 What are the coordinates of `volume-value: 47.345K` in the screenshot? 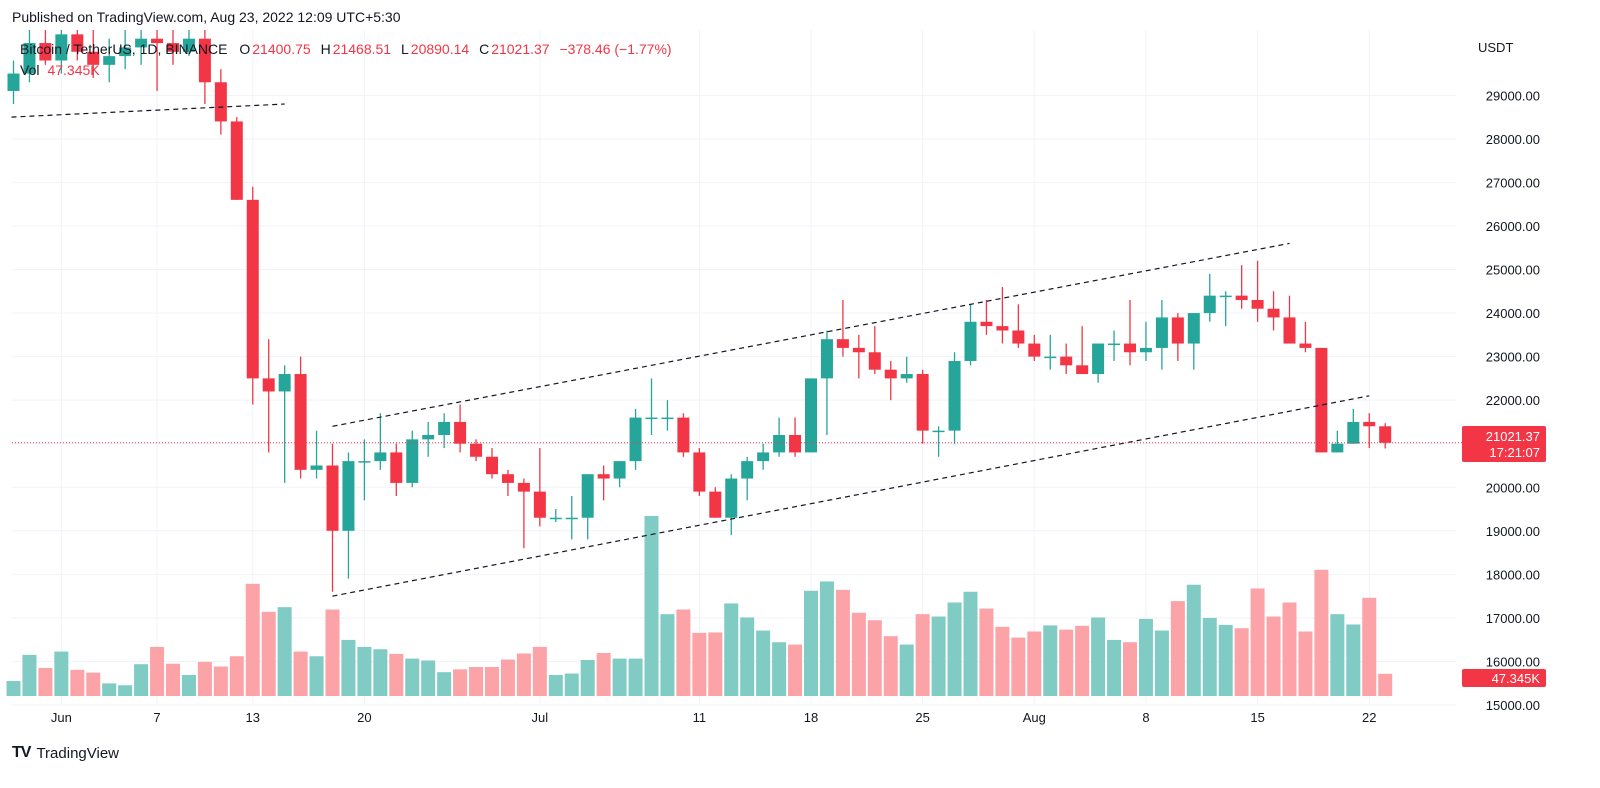 It's located at (73, 70).